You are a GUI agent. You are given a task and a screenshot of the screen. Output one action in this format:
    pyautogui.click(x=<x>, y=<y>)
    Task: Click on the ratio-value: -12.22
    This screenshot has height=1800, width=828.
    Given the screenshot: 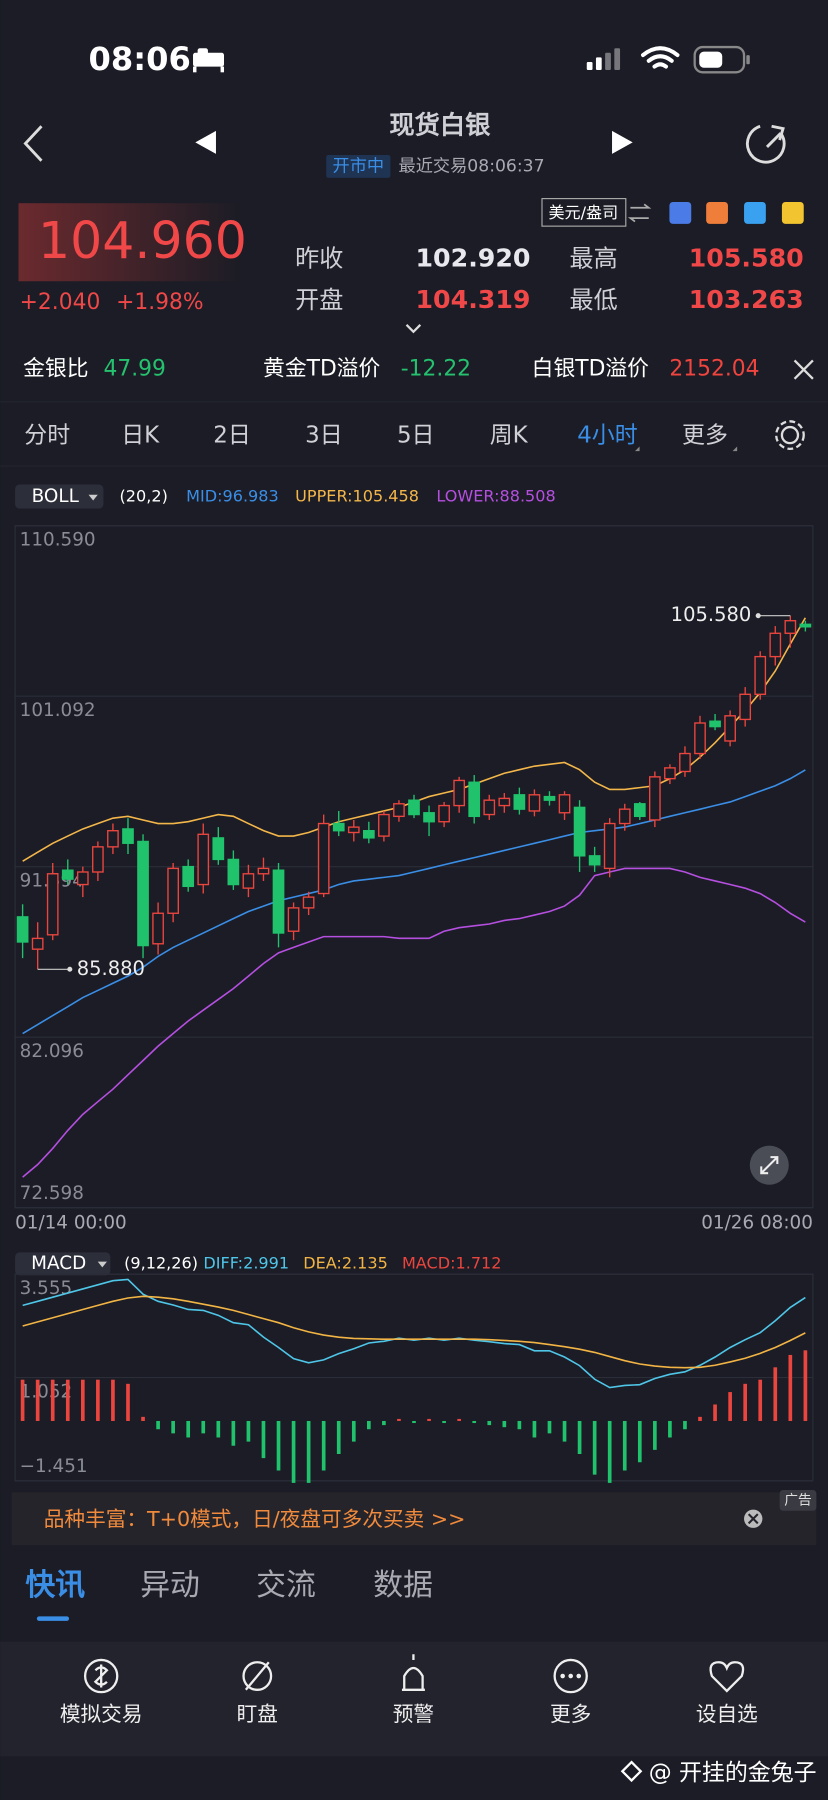 What is the action you would take?
    pyautogui.click(x=436, y=369)
    